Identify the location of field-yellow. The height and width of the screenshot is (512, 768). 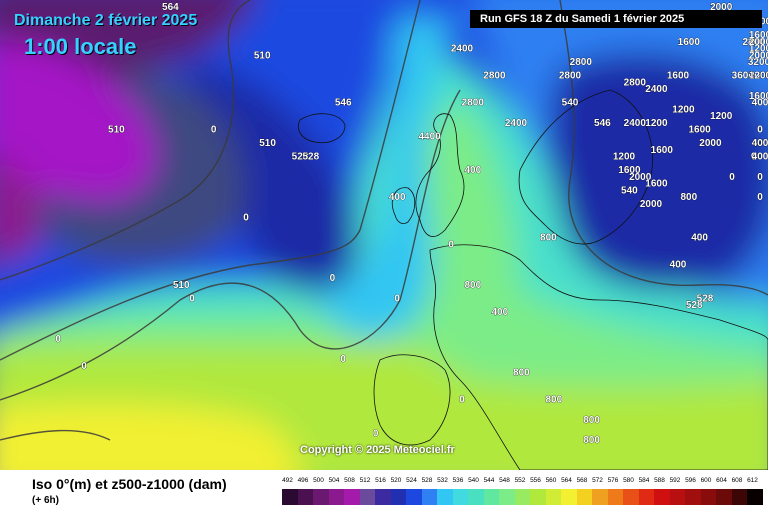
(149, 436).